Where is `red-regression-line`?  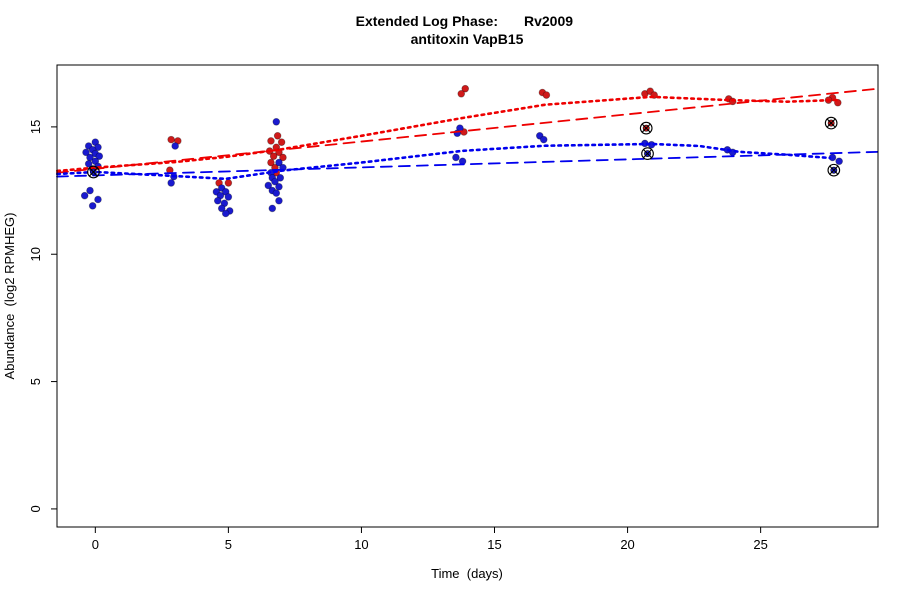
red-regression-line is located at coordinates (467, 130).